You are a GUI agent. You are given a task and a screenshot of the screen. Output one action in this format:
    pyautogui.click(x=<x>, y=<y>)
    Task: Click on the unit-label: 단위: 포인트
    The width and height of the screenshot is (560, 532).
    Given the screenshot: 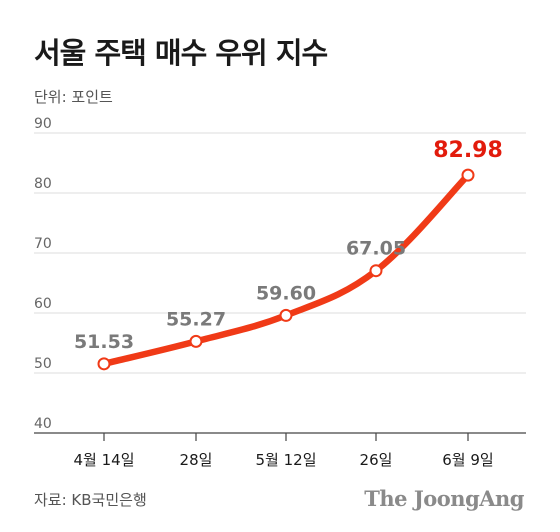 What is the action you would take?
    pyautogui.click(x=73, y=97)
    